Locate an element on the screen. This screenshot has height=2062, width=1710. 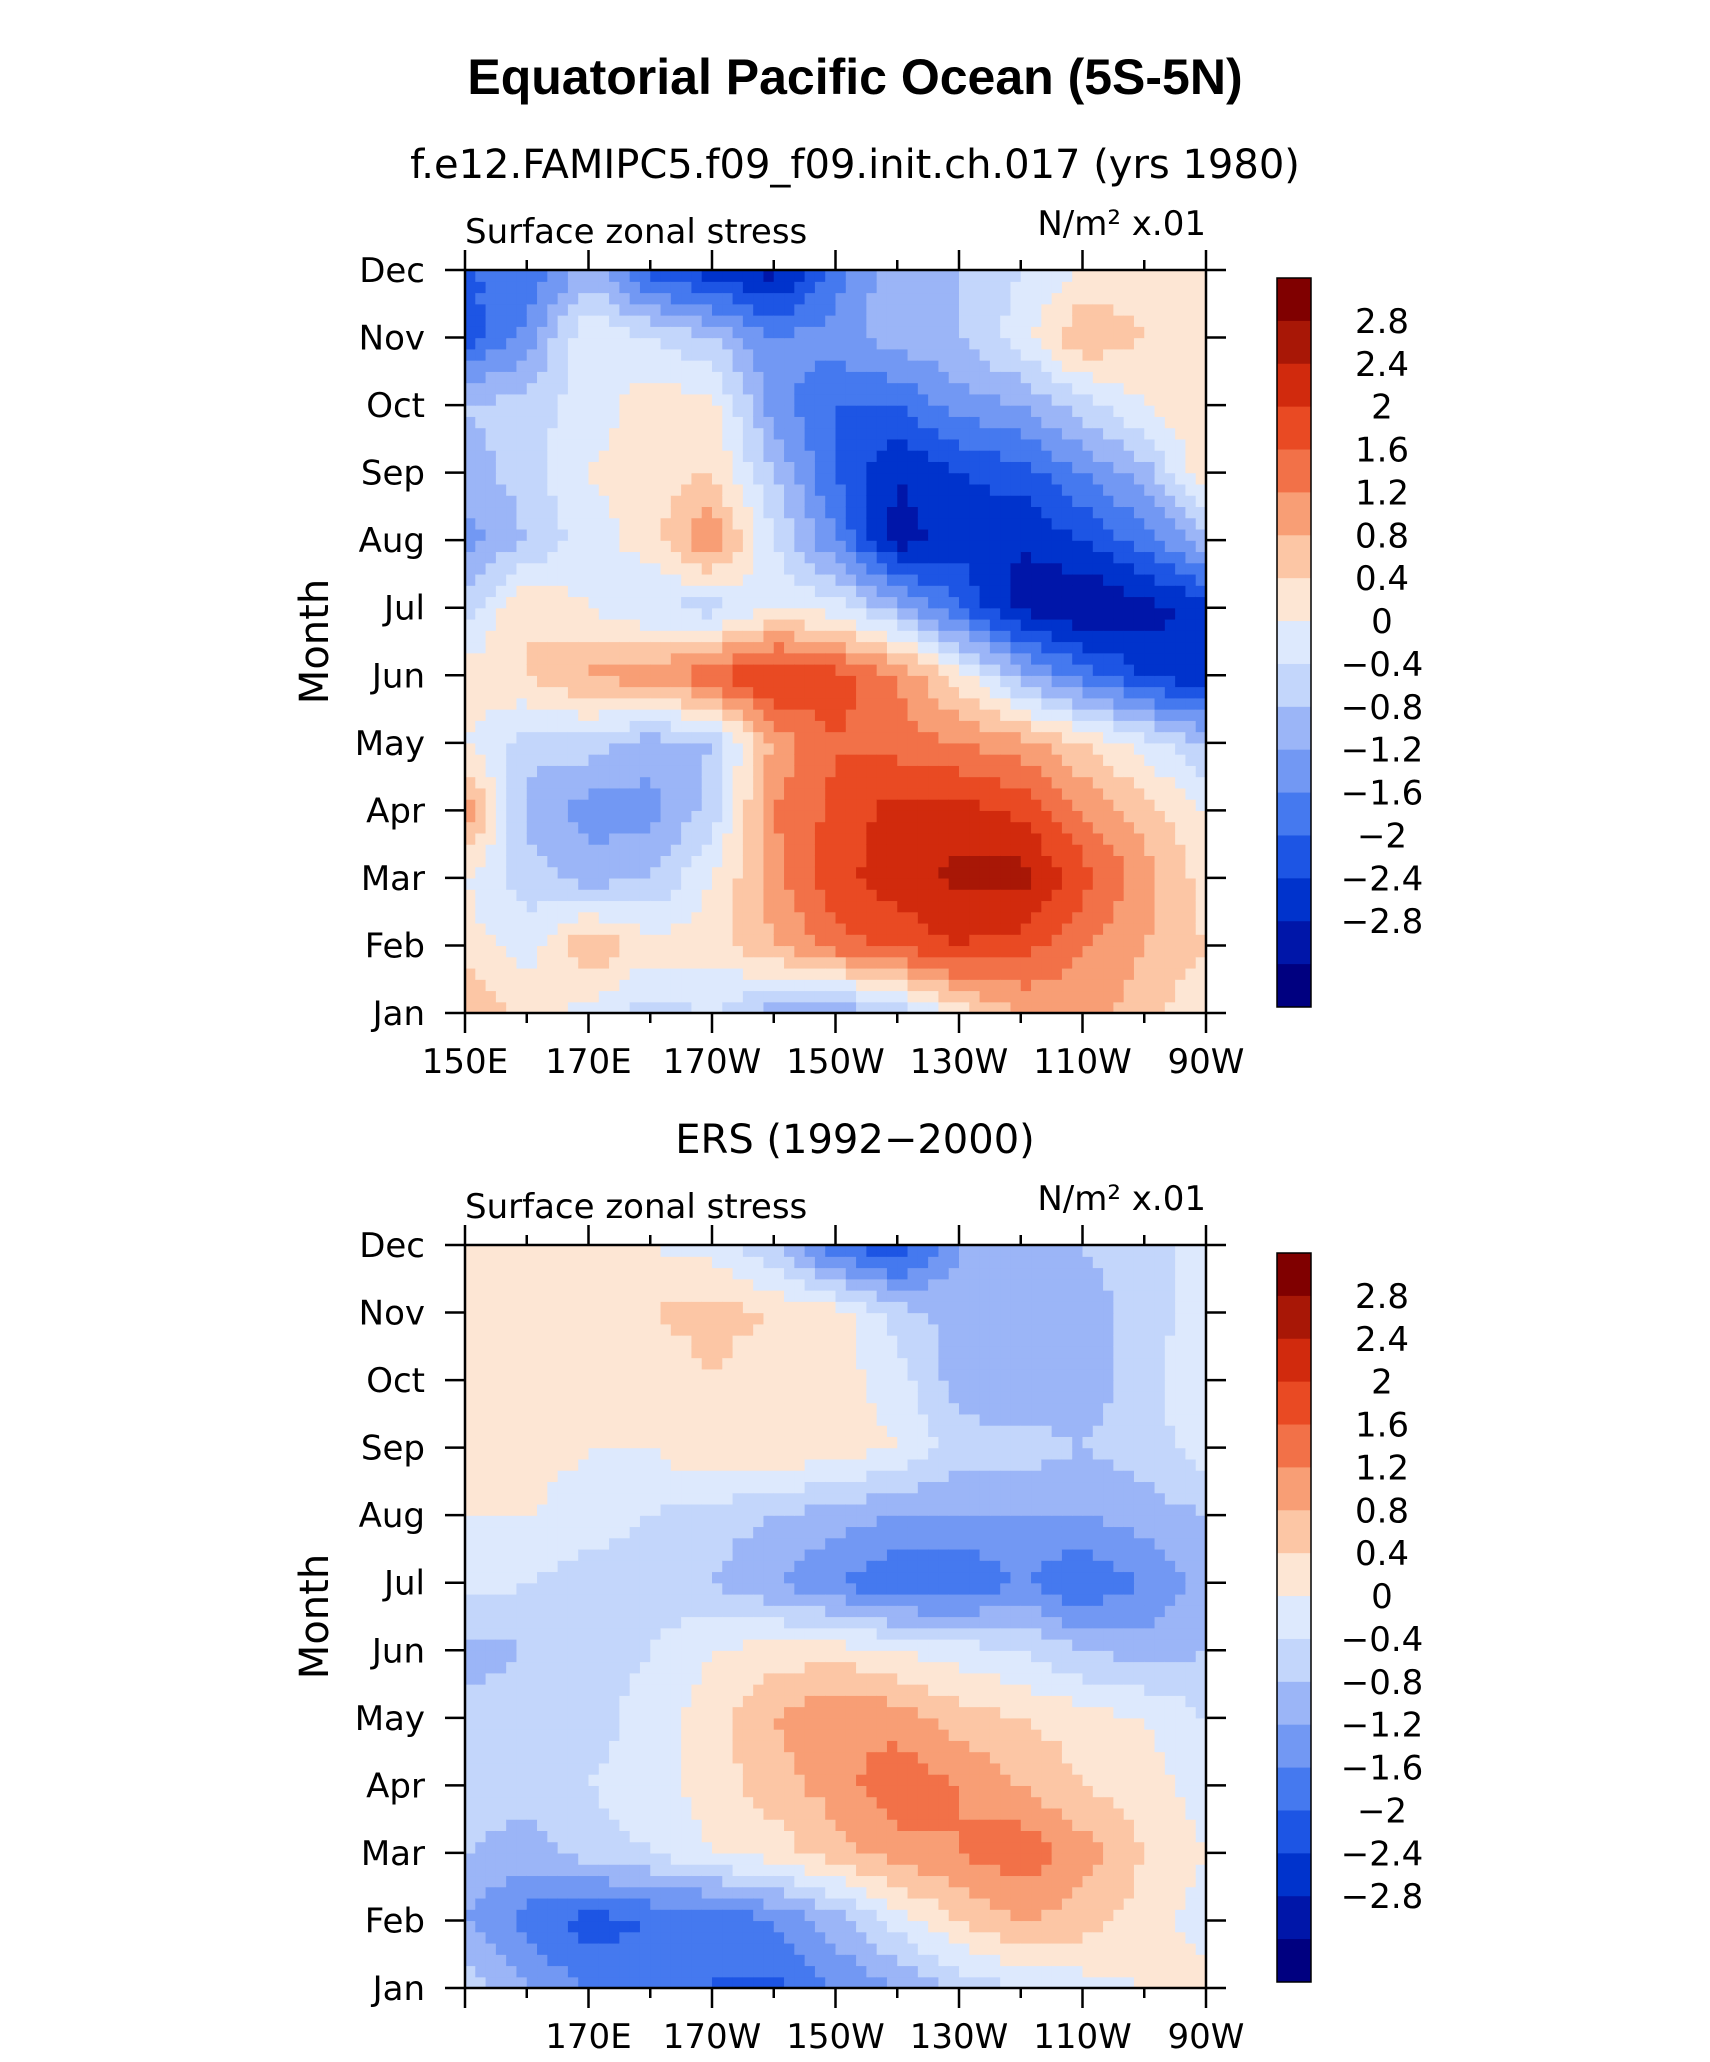
colorbar-label: −1.6 is located at coordinates (1382, 794).